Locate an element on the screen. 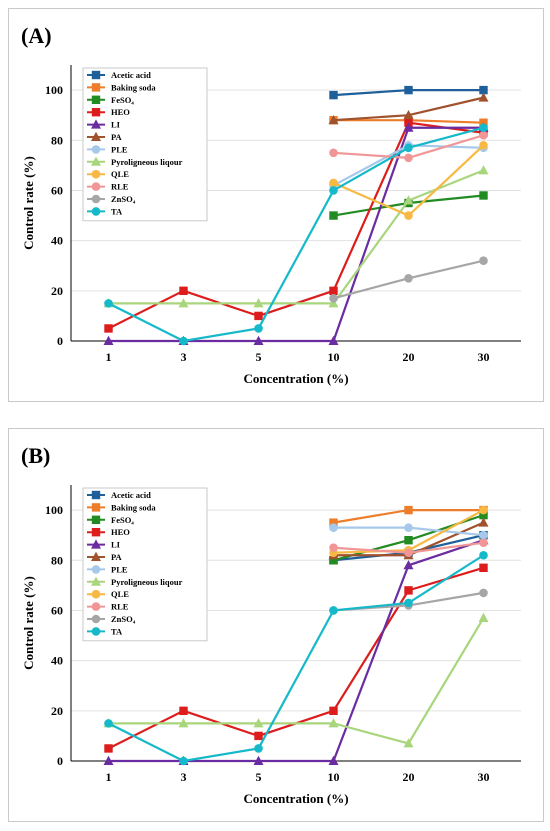  chart-a-point-pa is located at coordinates (333, 120).